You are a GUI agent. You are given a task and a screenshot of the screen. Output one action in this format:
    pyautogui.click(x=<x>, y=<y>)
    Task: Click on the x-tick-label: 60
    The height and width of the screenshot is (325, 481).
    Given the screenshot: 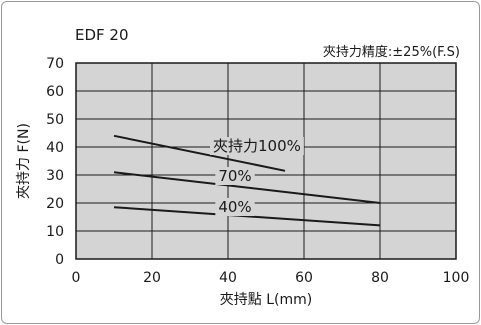 What is the action you would take?
    pyautogui.click(x=304, y=278)
    